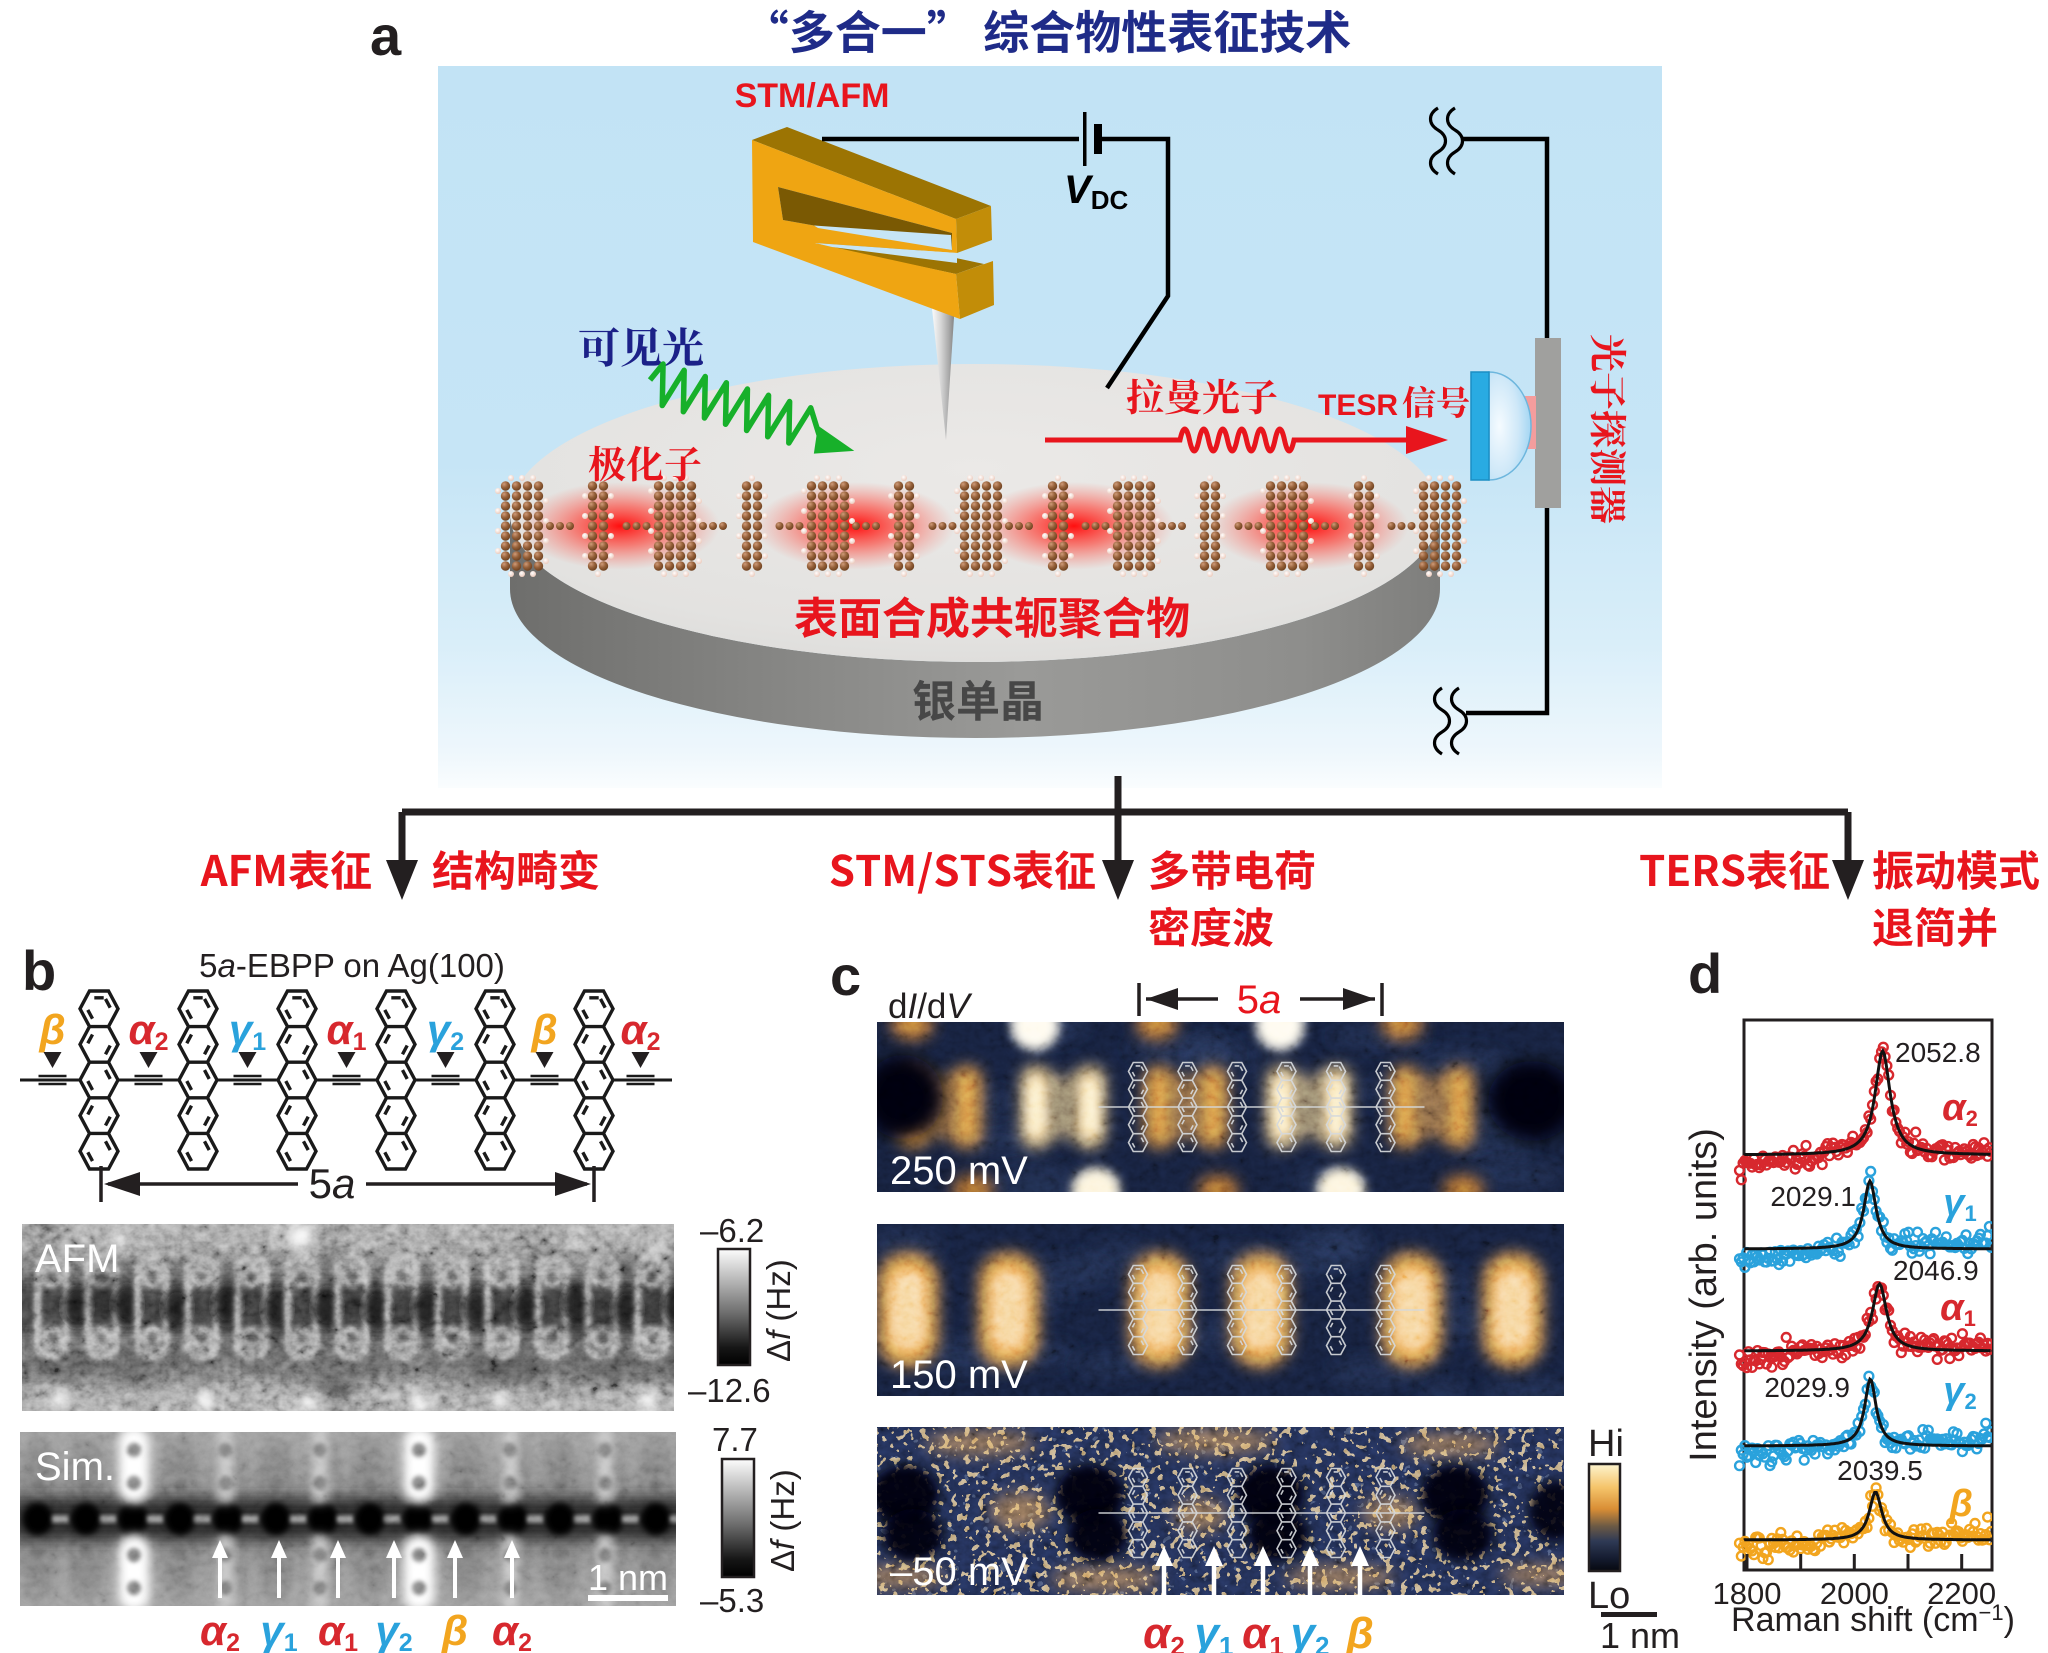 Image resolution: width=2048 pixels, height=1653 pixels. What do you see at coordinates (735, 1439) in the screenshot?
I see `svg-text: 7.7` at bounding box center [735, 1439].